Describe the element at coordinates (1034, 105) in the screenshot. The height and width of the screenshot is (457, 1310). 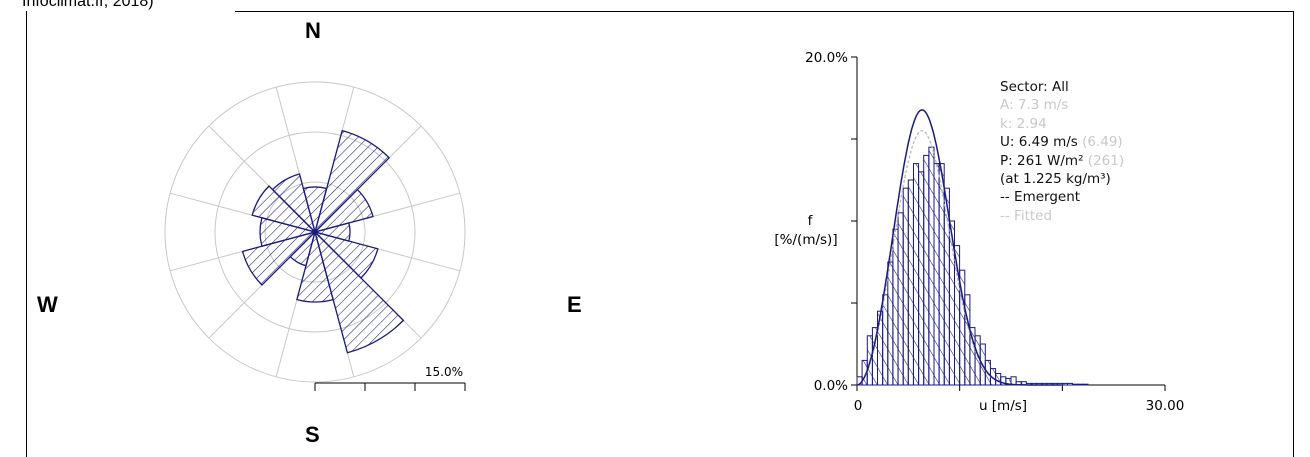
I see `weibull-a-stat: A: 7.3 m/s` at that location.